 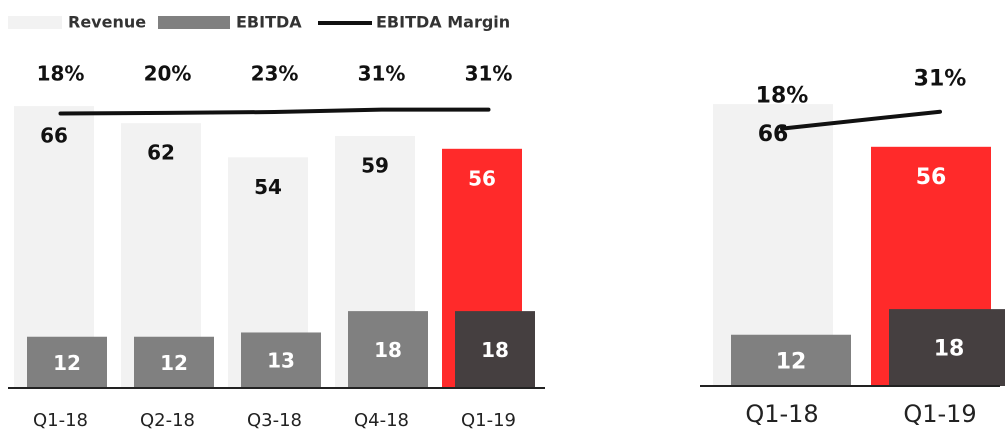 What do you see at coordinates (107, 22) in the screenshot?
I see `legend-label: Revenue` at bounding box center [107, 22].